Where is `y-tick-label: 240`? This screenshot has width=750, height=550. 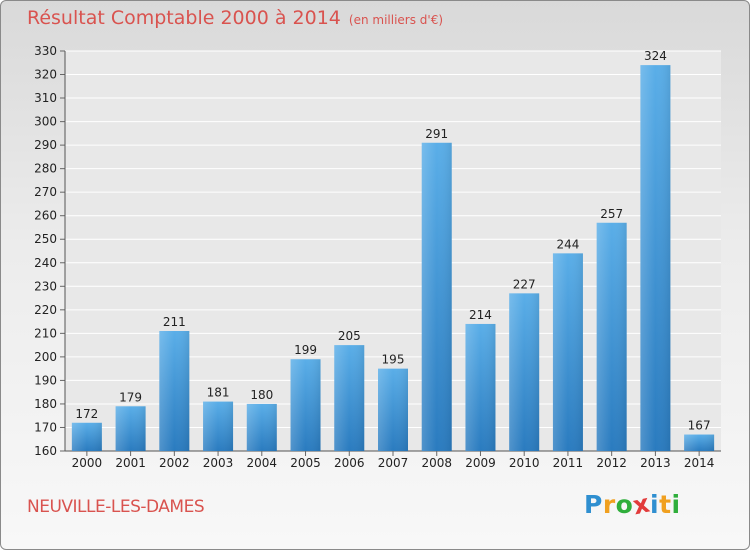 y-tick-label: 240 is located at coordinates (45, 263).